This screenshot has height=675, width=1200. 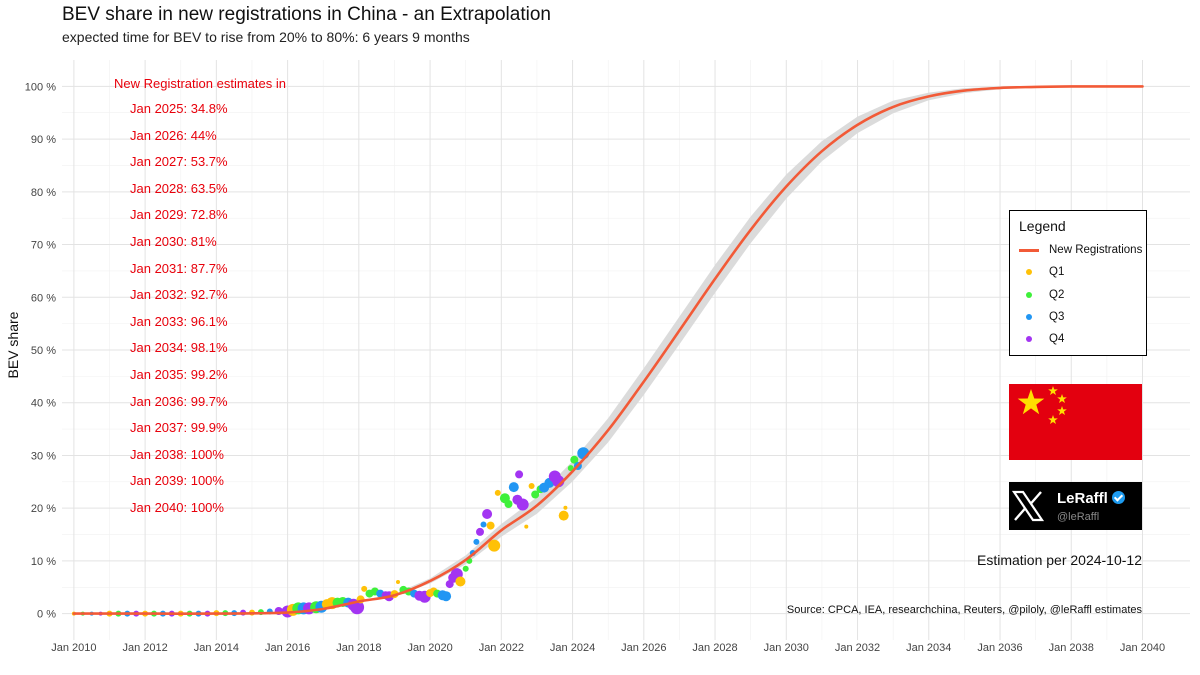 I want to click on y-tick-label: 90 %, so click(x=43, y=140).